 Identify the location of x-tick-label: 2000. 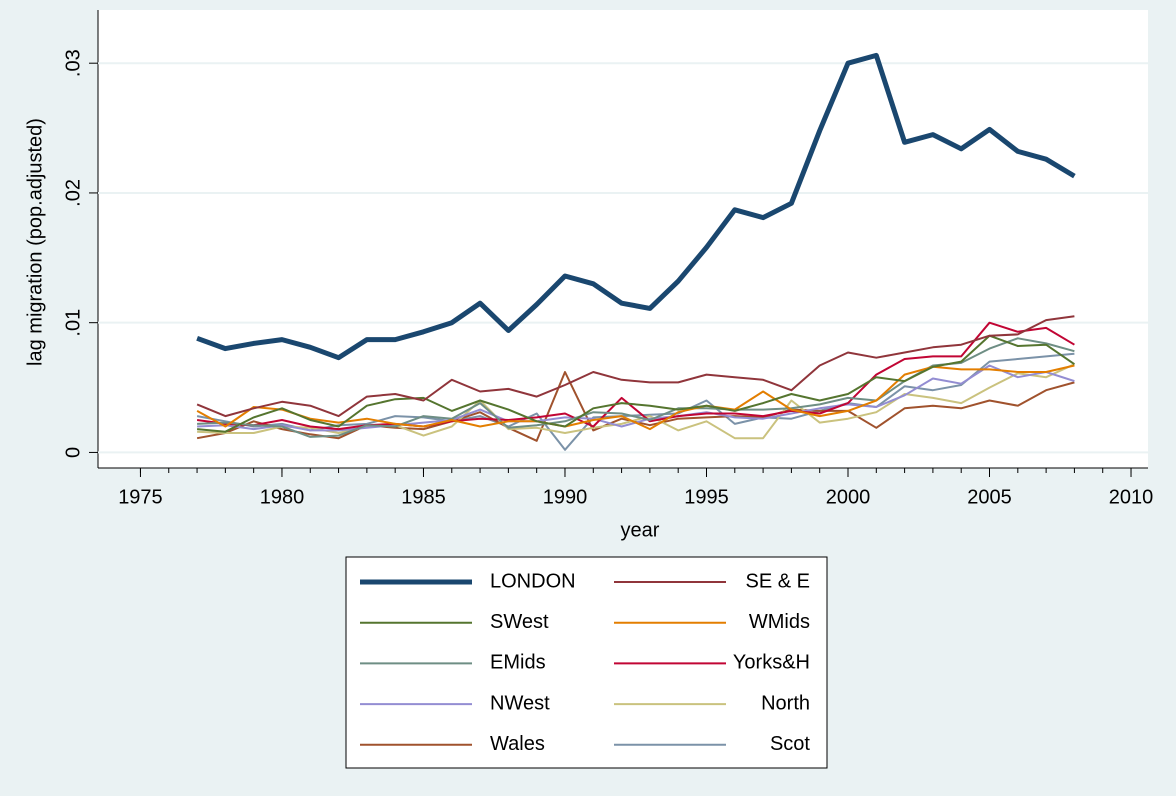
(848, 497).